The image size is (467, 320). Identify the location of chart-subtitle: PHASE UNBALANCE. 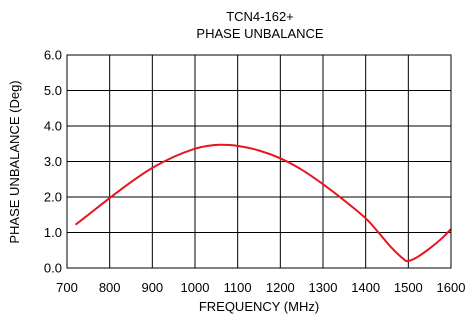
(259, 33).